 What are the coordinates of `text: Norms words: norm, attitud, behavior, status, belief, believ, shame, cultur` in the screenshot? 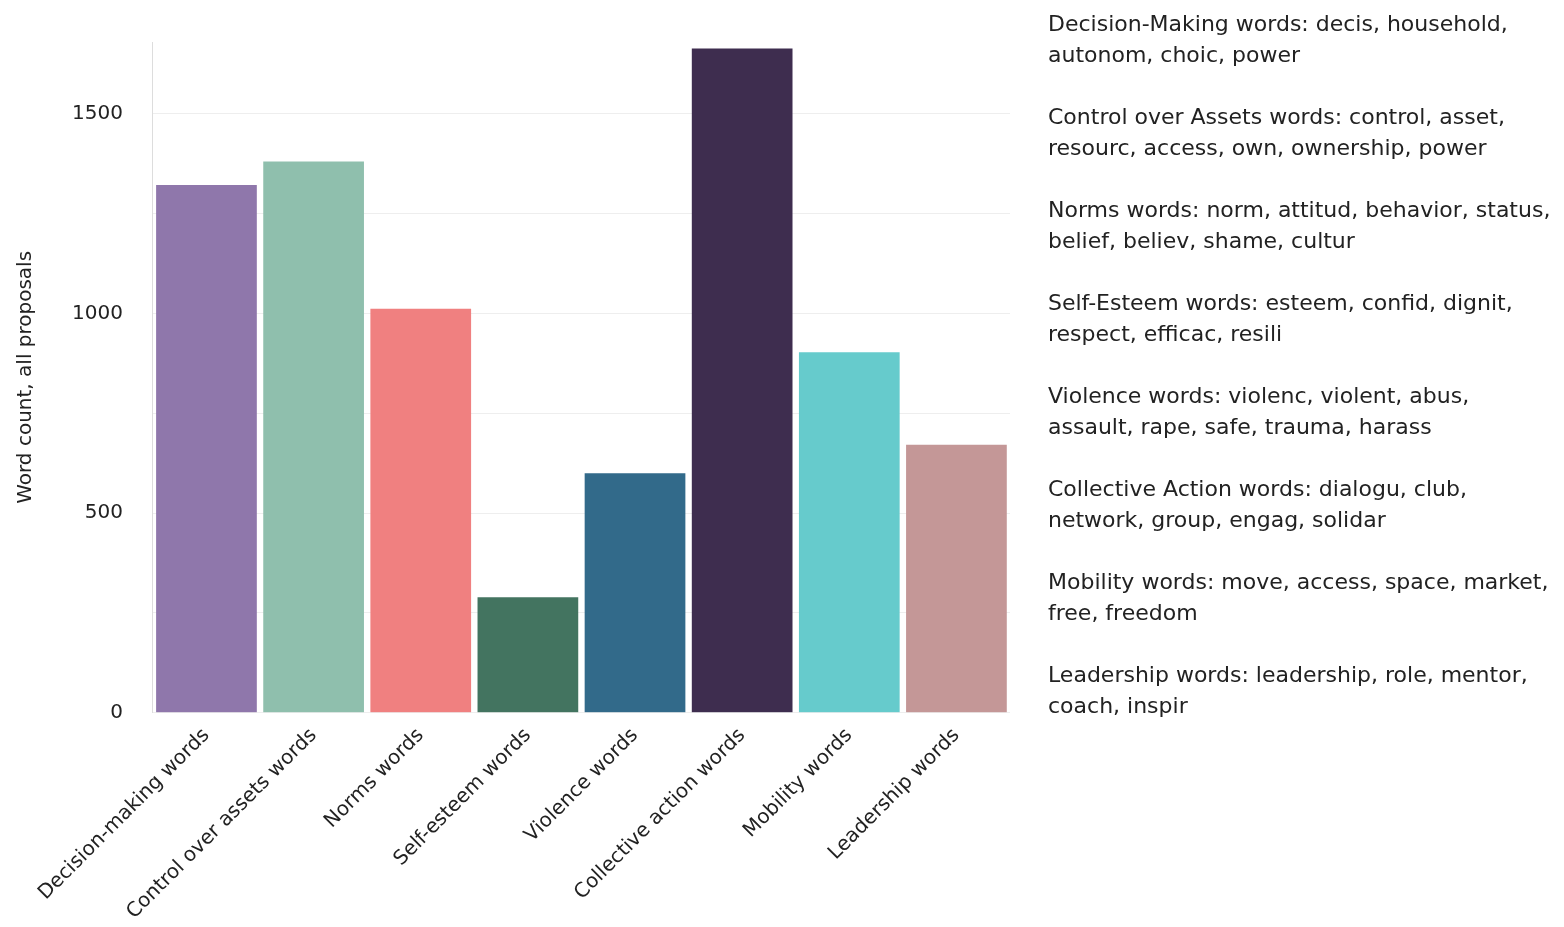 It's located at (1300, 225).